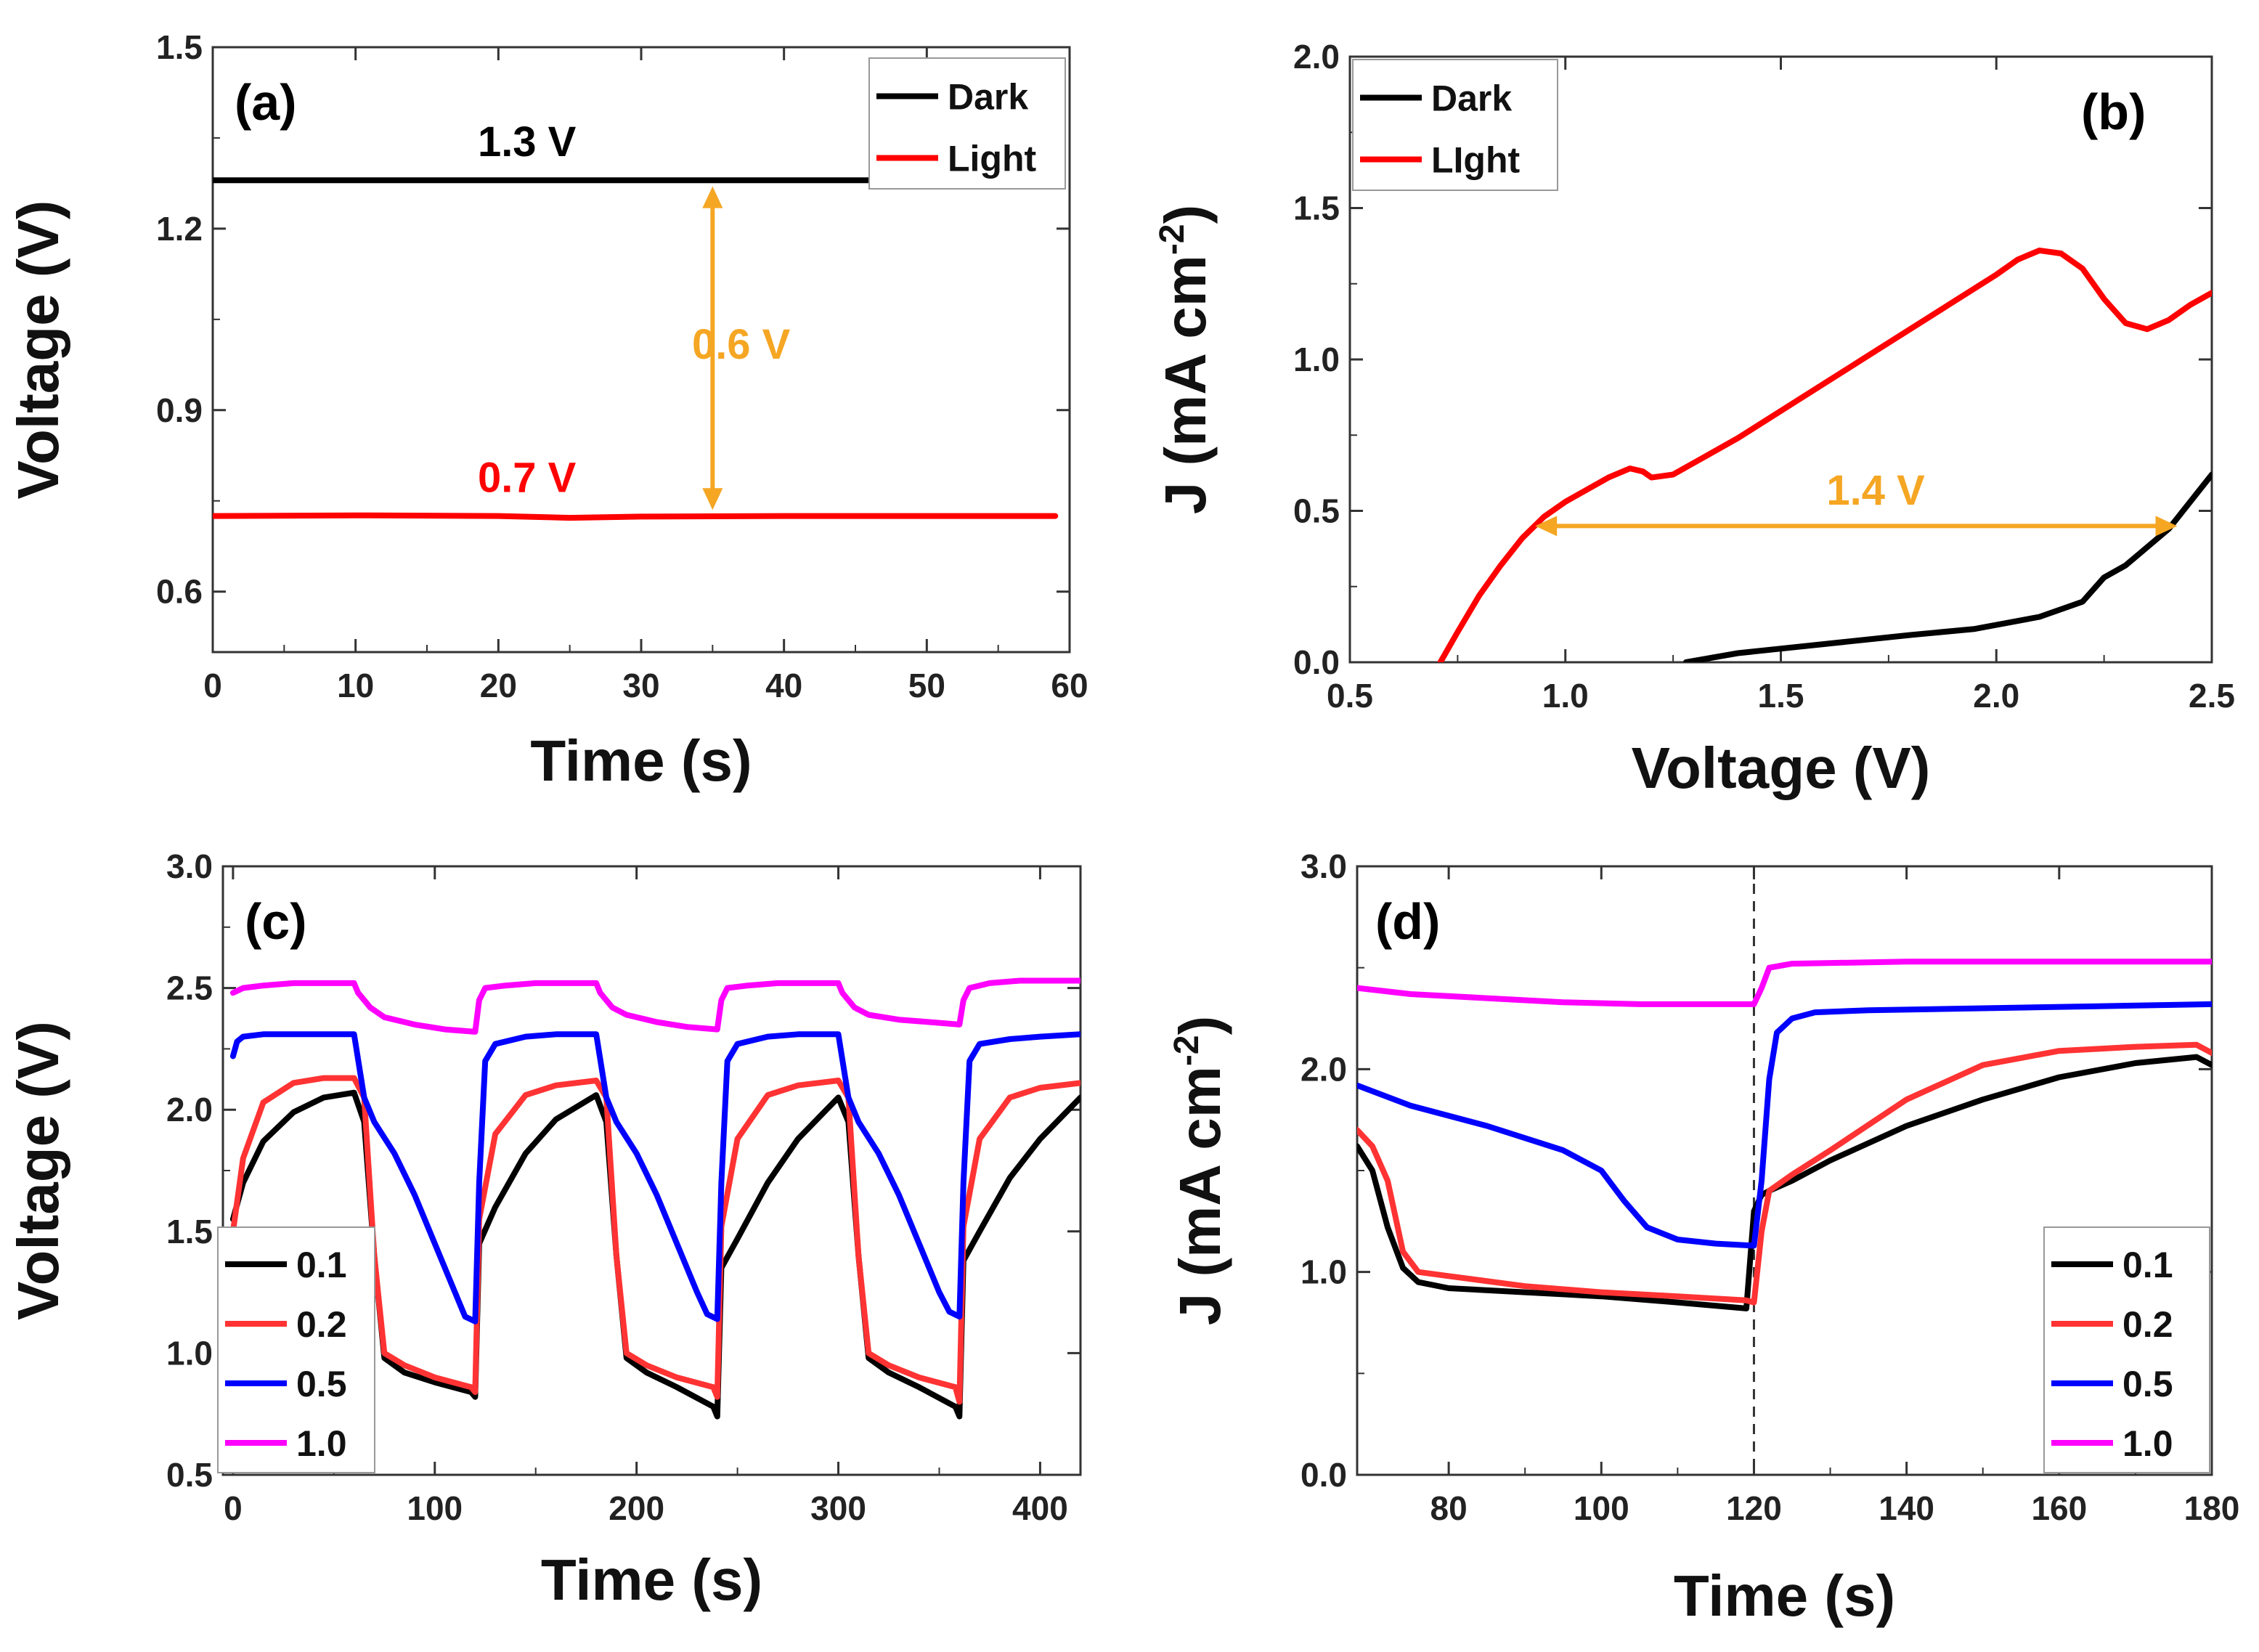 The height and width of the screenshot is (1652, 2259). What do you see at coordinates (1069, 686) in the screenshot?
I see `x-tick-label: 60` at bounding box center [1069, 686].